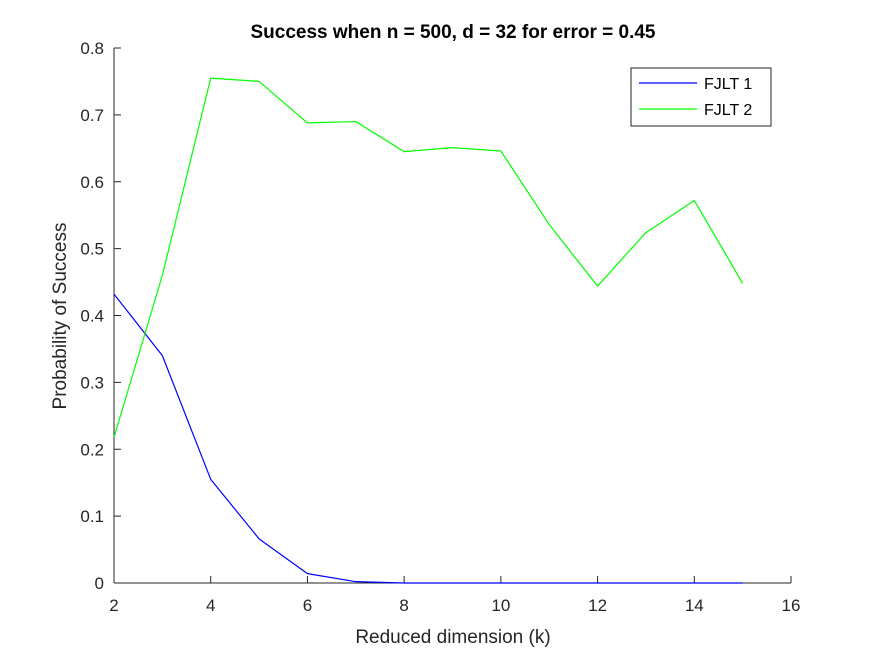 This screenshot has width=875, height=661. Describe the element at coordinates (113, 605) in the screenshot. I see `x-tick-label: 2` at that location.